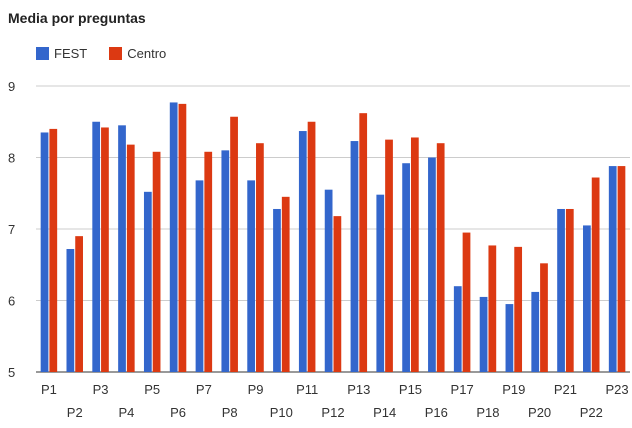 Image resolution: width=632 pixels, height=428 pixels. What do you see at coordinates (122, 248) in the screenshot?
I see `bar-fest-p4` at bounding box center [122, 248].